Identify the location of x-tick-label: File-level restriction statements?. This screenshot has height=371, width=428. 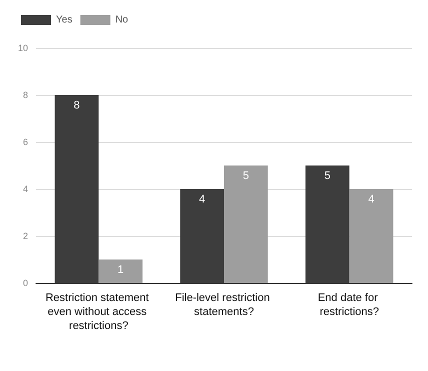
(224, 305).